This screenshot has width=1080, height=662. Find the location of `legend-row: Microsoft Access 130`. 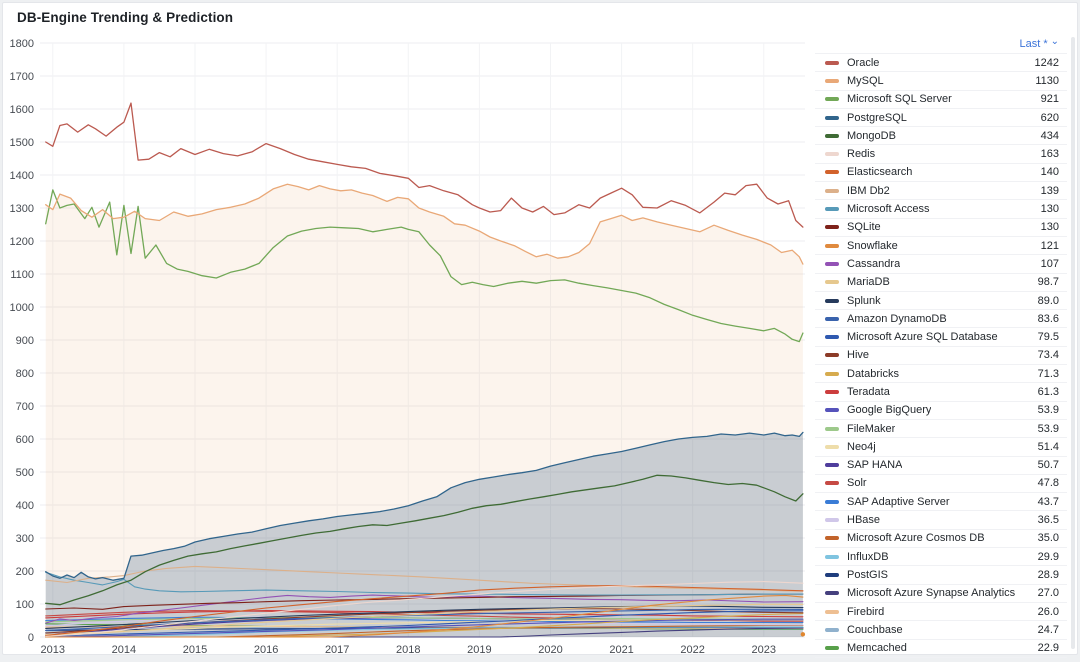

legend-row: Microsoft Access 130 is located at coordinates (941, 208).